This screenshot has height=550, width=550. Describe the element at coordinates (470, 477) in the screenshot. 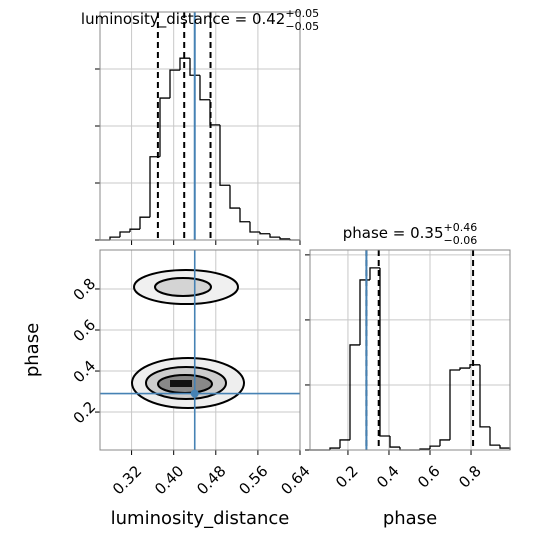

I see `x-tick-label: 0.8` at that location.